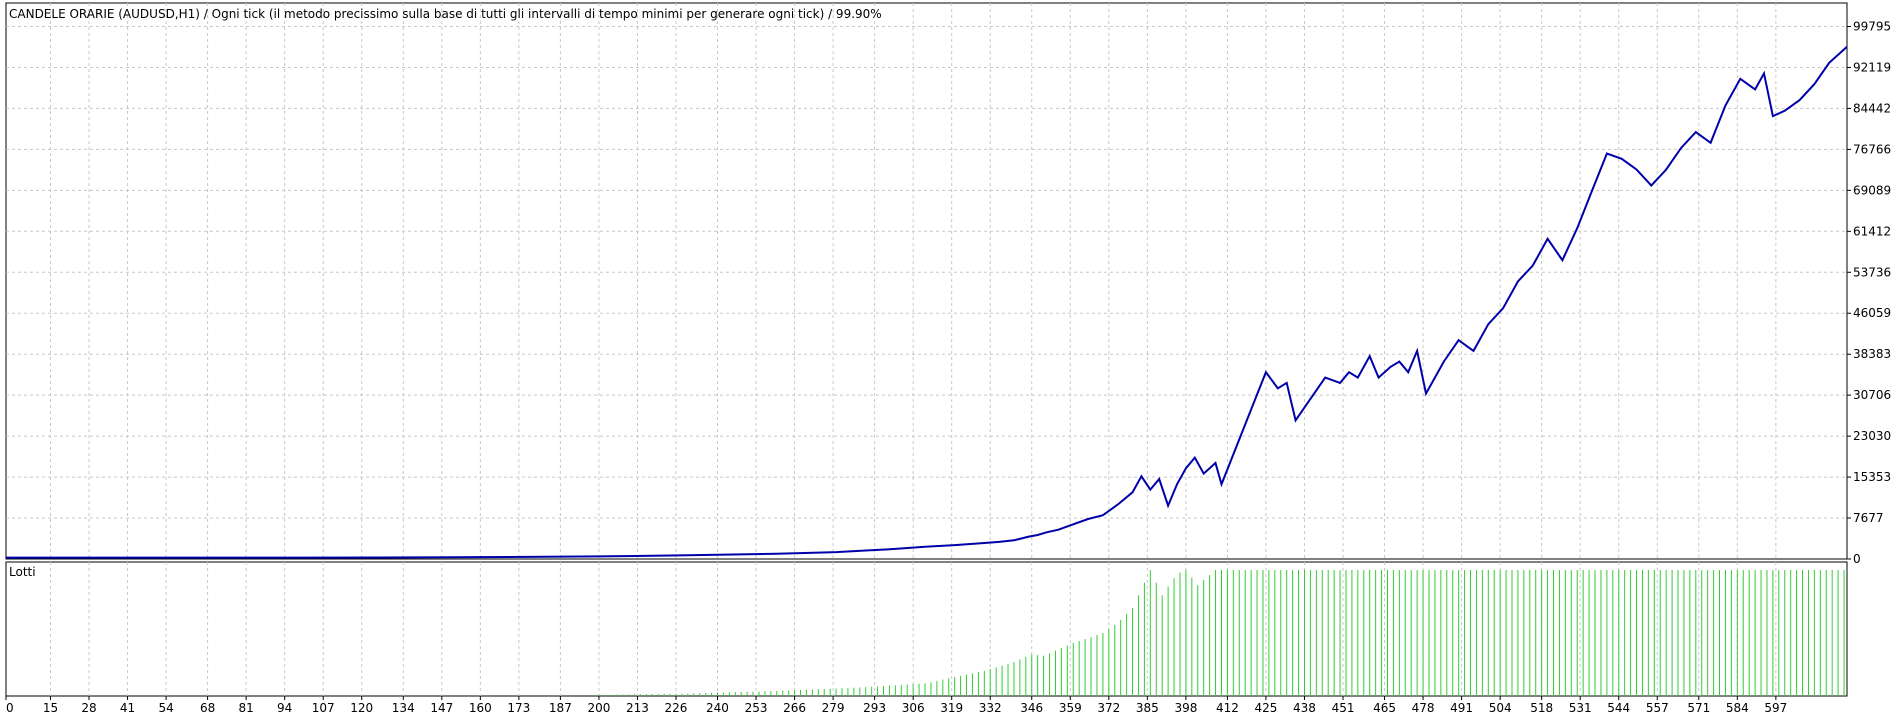 The width and height of the screenshot is (1893, 717). I want to click on x-tick-label: 385, so click(1147, 707).